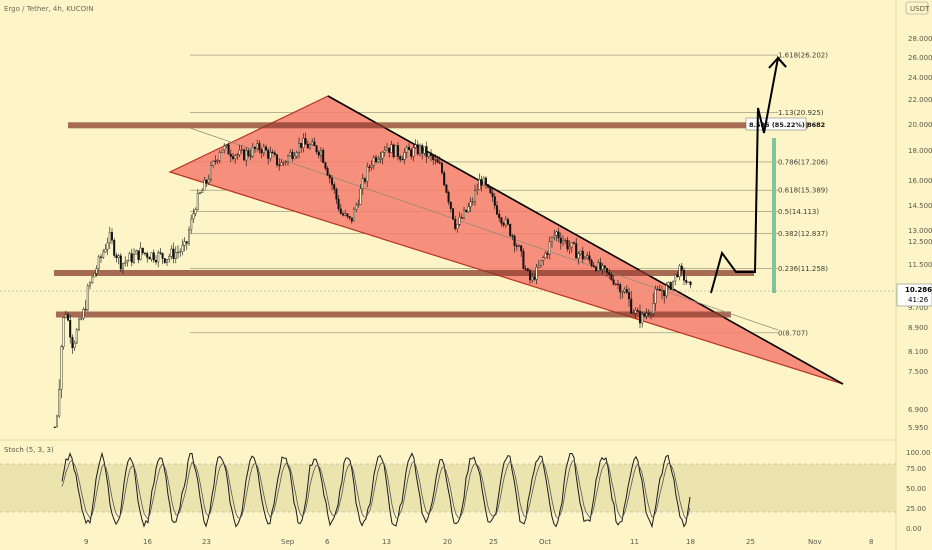  I want to click on price-tick-label: 5.950, so click(918, 428).